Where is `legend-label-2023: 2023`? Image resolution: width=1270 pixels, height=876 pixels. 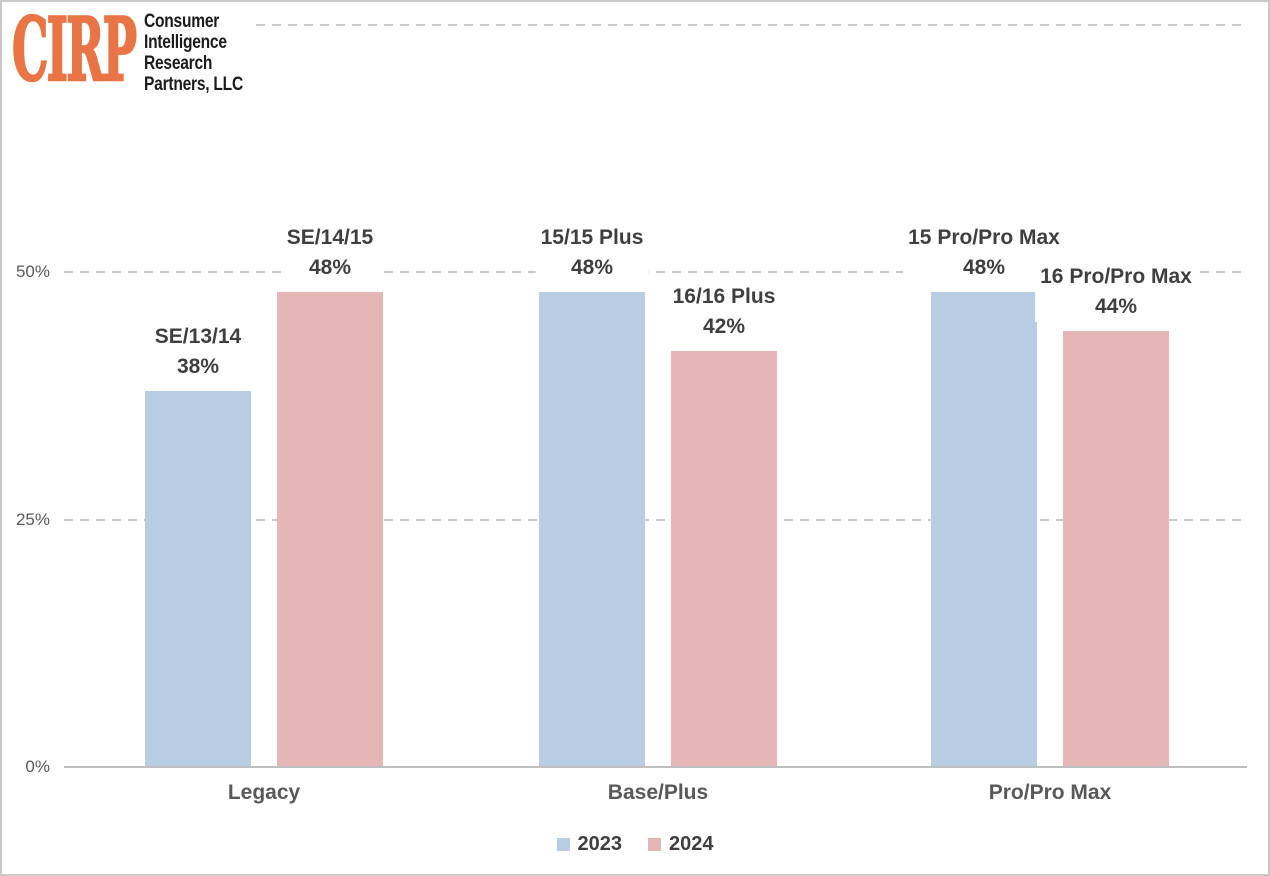 legend-label-2023: 2023 is located at coordinates (600, 844).